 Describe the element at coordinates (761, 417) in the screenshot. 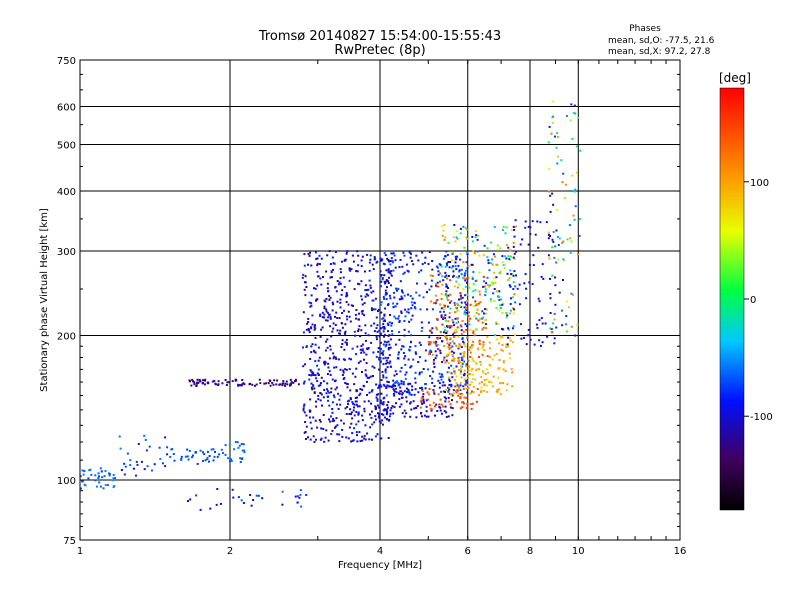

I see `colorbar-tick-label: -100` at that location.